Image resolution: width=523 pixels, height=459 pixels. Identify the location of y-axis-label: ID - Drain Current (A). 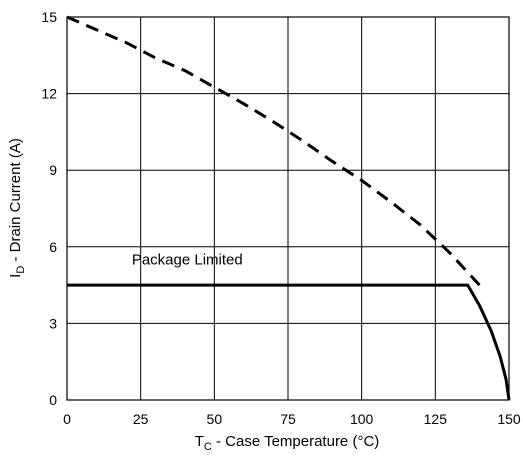
(17, 208).